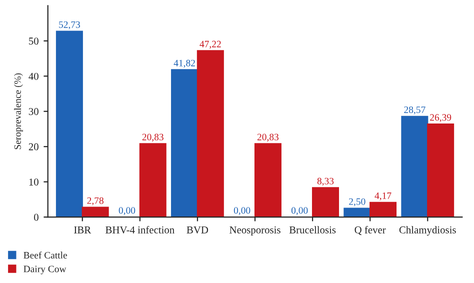 This screenshot has width=474, height=283. Describe the element at coordinates (184, 64) in the screenshot. I see `data-label: 41,82` at that location.